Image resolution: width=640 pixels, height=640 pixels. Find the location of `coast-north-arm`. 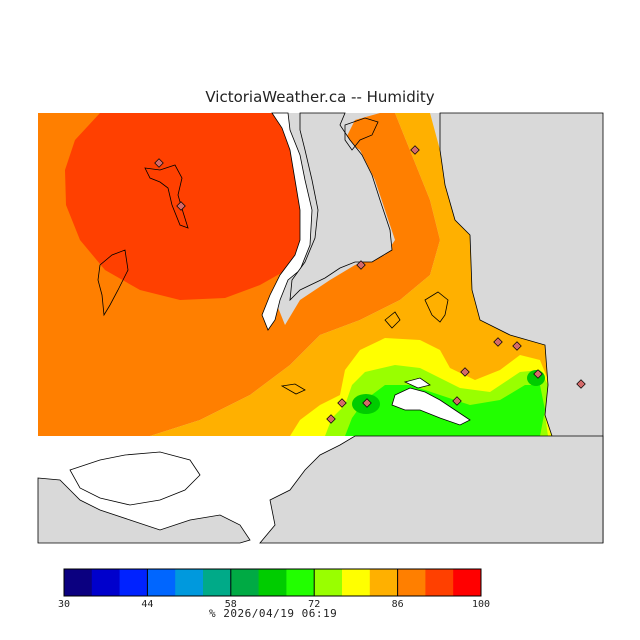

coast-north-arm is located at coordinates (361, 134).